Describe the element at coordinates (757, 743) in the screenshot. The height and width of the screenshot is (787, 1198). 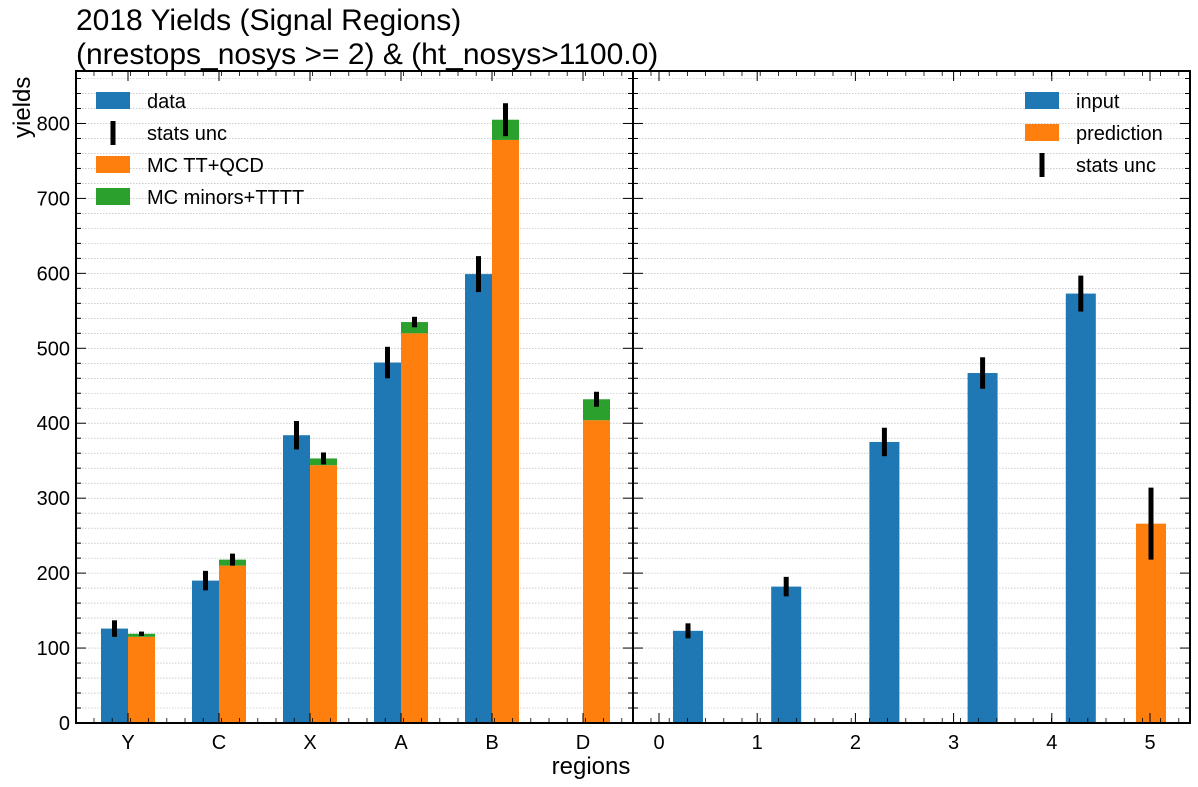
I see `x-tick-label: 1` at that location.